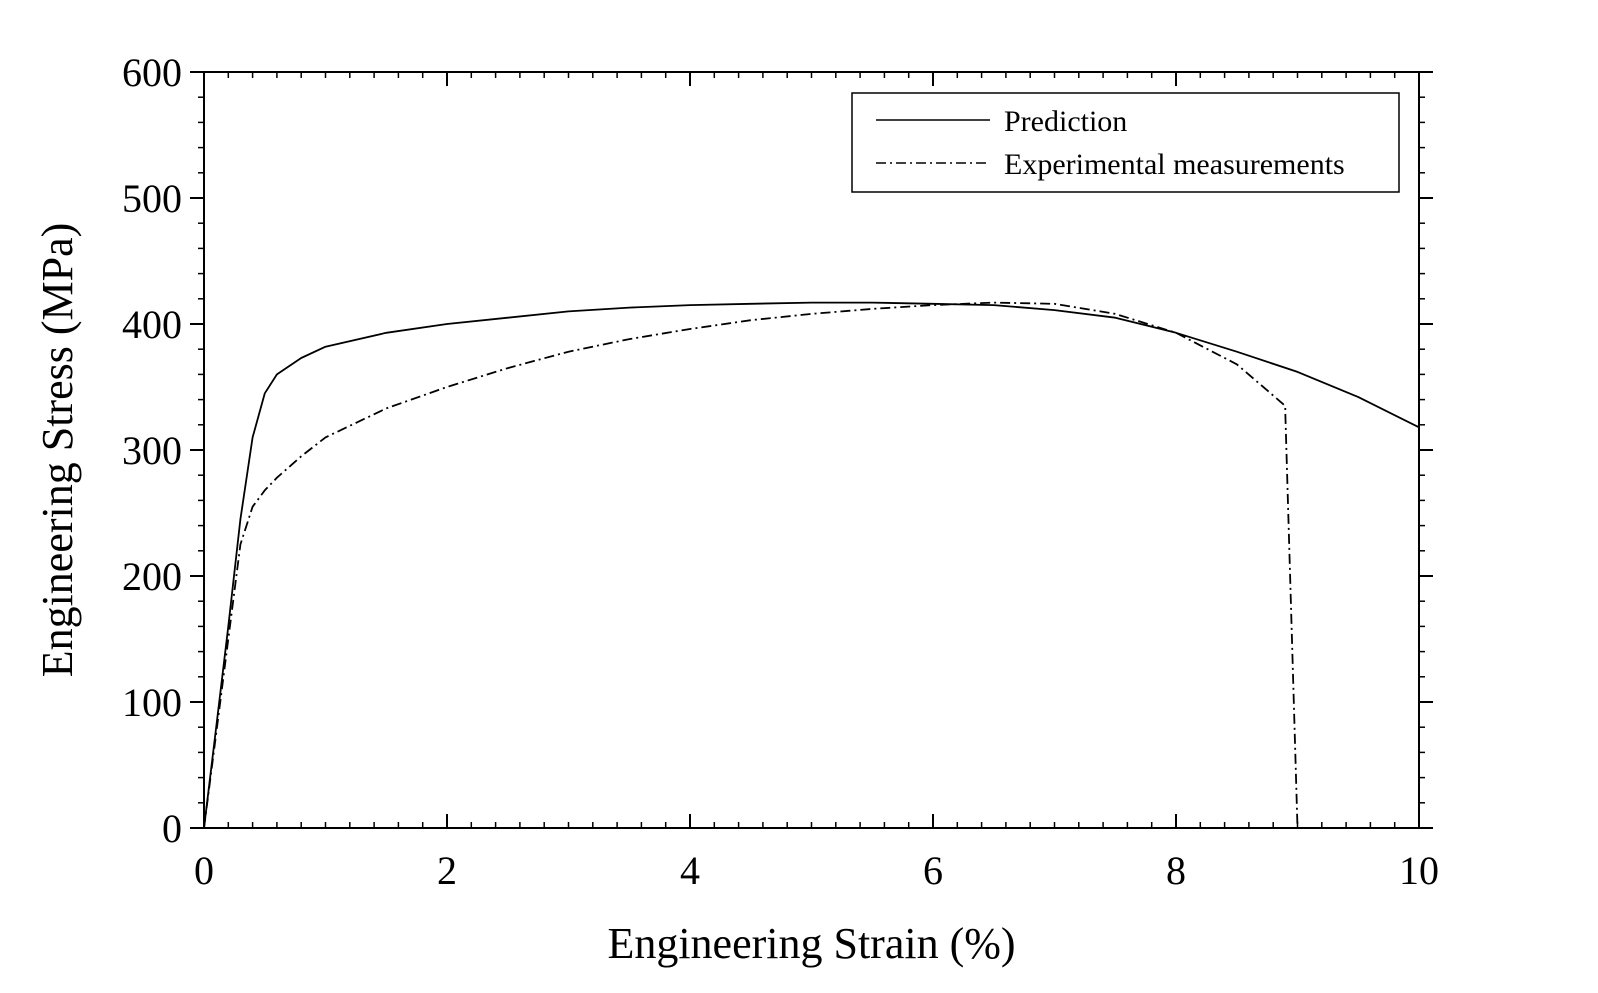 The width and height of the screenshot is (1598, 993). What do you see at coordinates (152, 702) in the screenshot?
I see `y-tick-label: 100` at bounding box center [152, 702].